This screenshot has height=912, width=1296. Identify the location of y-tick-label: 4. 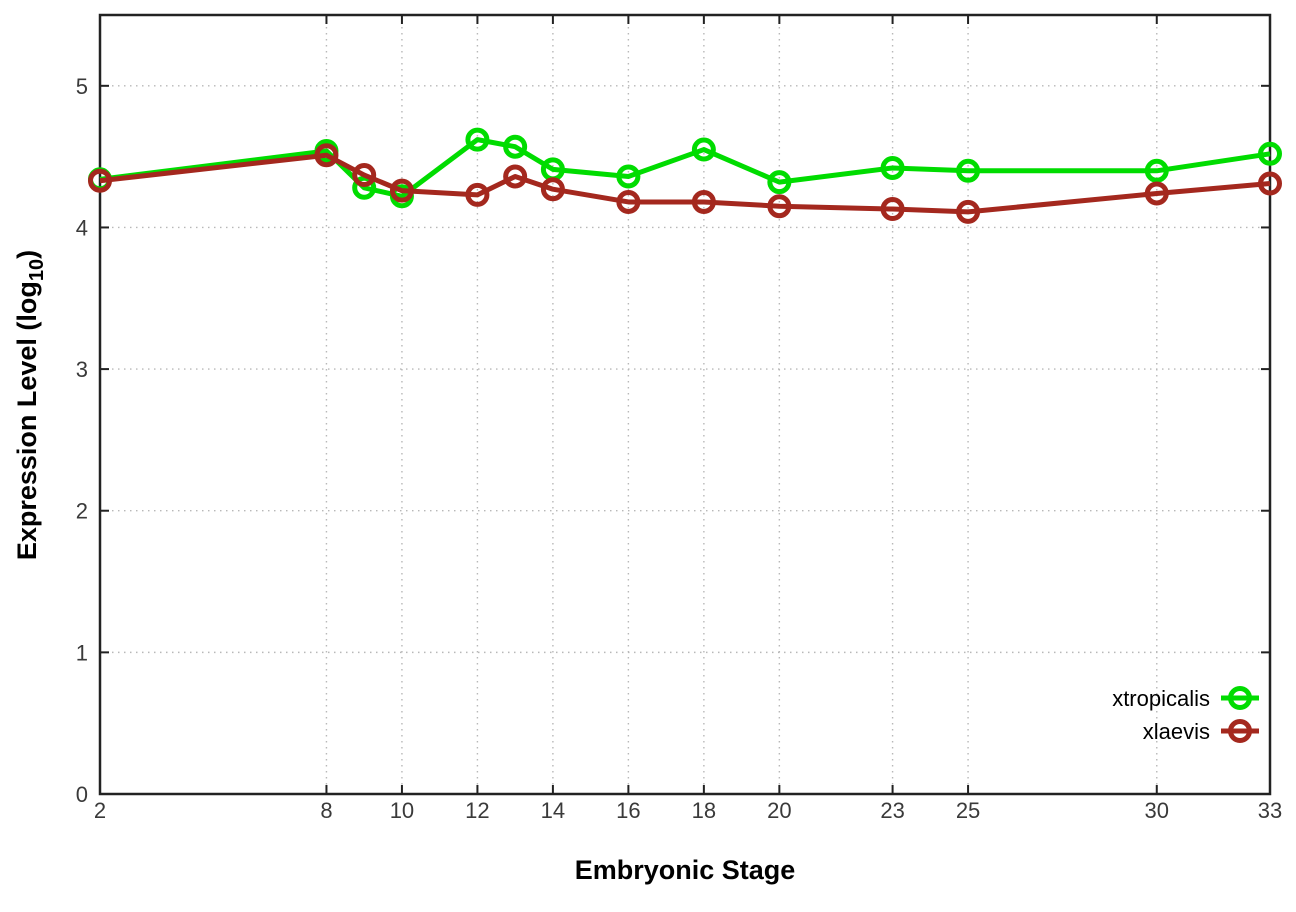
(82, 227).